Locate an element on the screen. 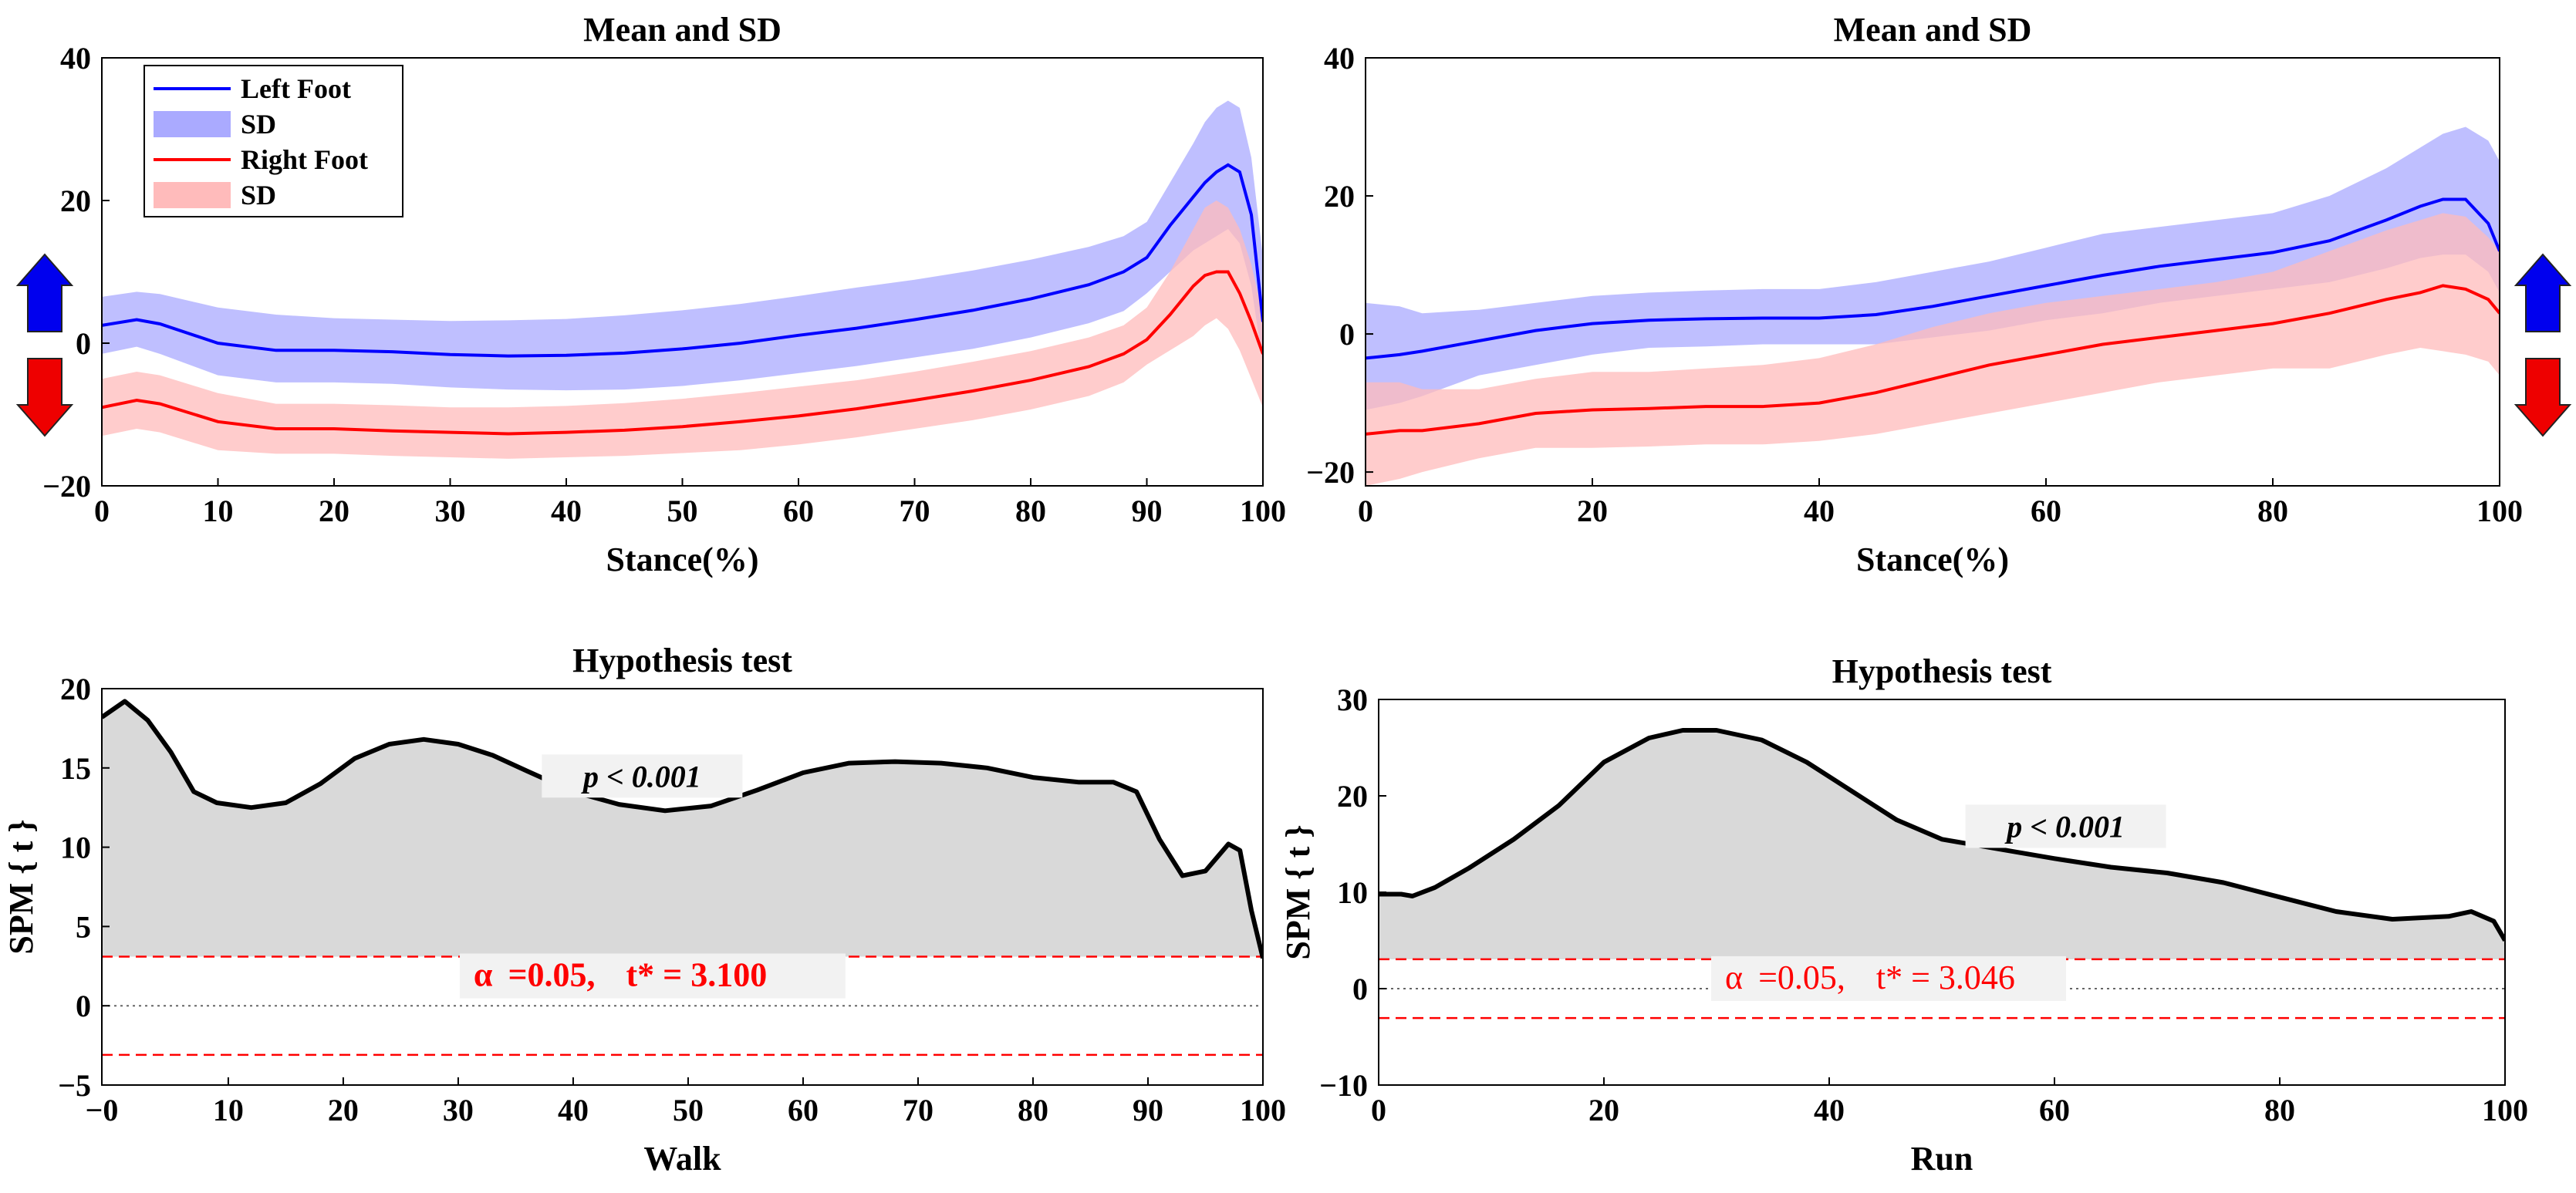 The width and height of the screenshot is (2576, 1193). t-critical: t* = 3.046 is located at coordinates (1946, 977).